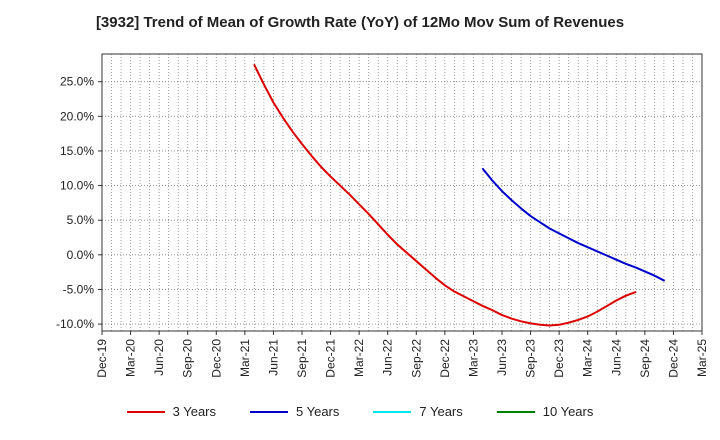  What do you see at coordinates (245, 358) in the screenshot?
I see `x-tick-label: Mar-21` at bounding box center [245, 358].